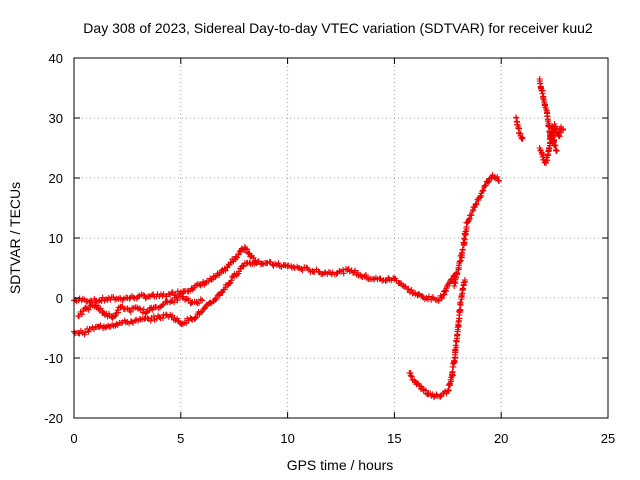  I want to click on x-axis-label: GPS time / hours, so click(340, 465).